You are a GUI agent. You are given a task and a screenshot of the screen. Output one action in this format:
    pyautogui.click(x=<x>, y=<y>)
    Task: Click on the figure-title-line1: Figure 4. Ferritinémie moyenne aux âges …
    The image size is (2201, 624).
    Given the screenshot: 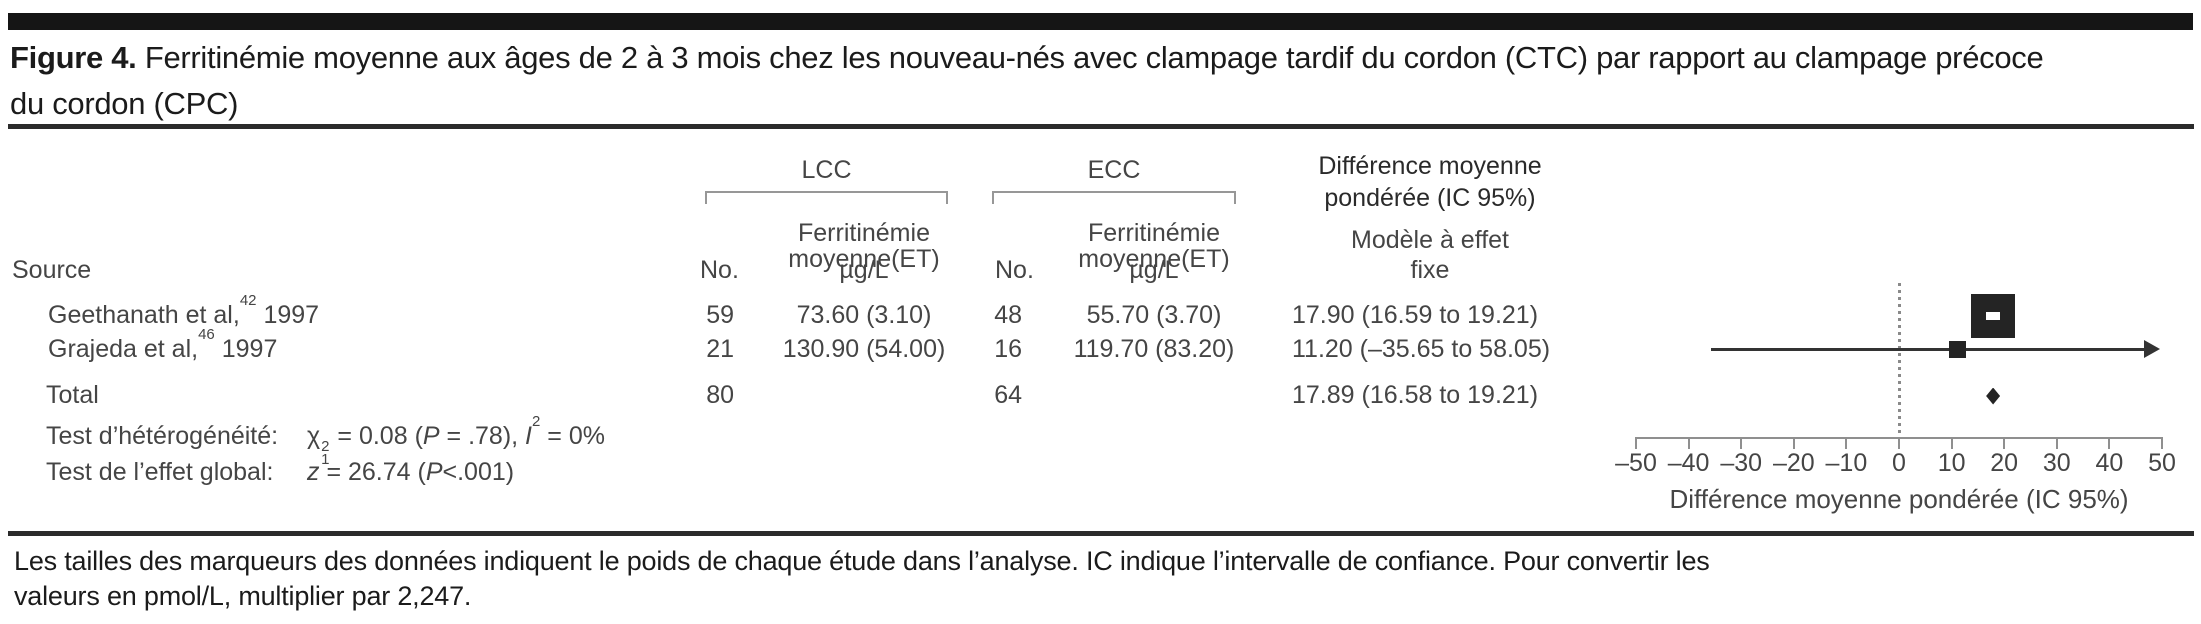 What is the action you would take?
    pyautogui.click(x=1027, y=58)
    